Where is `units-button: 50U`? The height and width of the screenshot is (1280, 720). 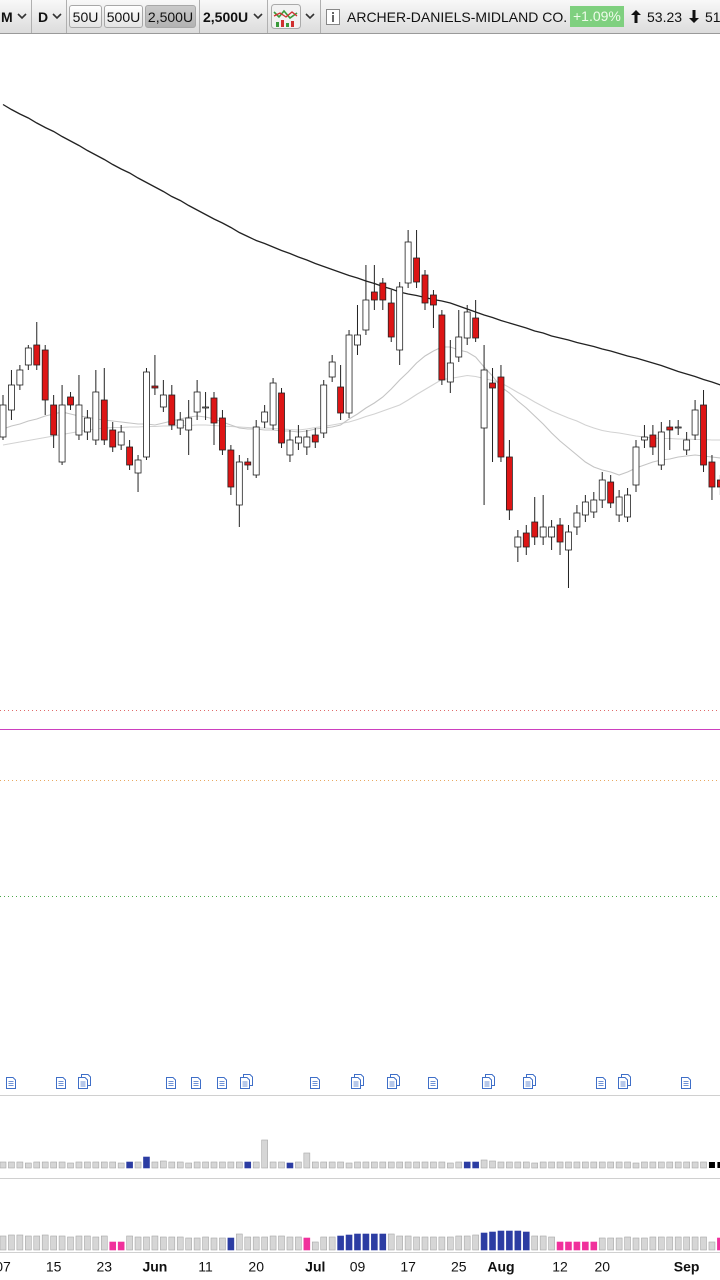
units-button: 50U is located at coordinates (85, 16).